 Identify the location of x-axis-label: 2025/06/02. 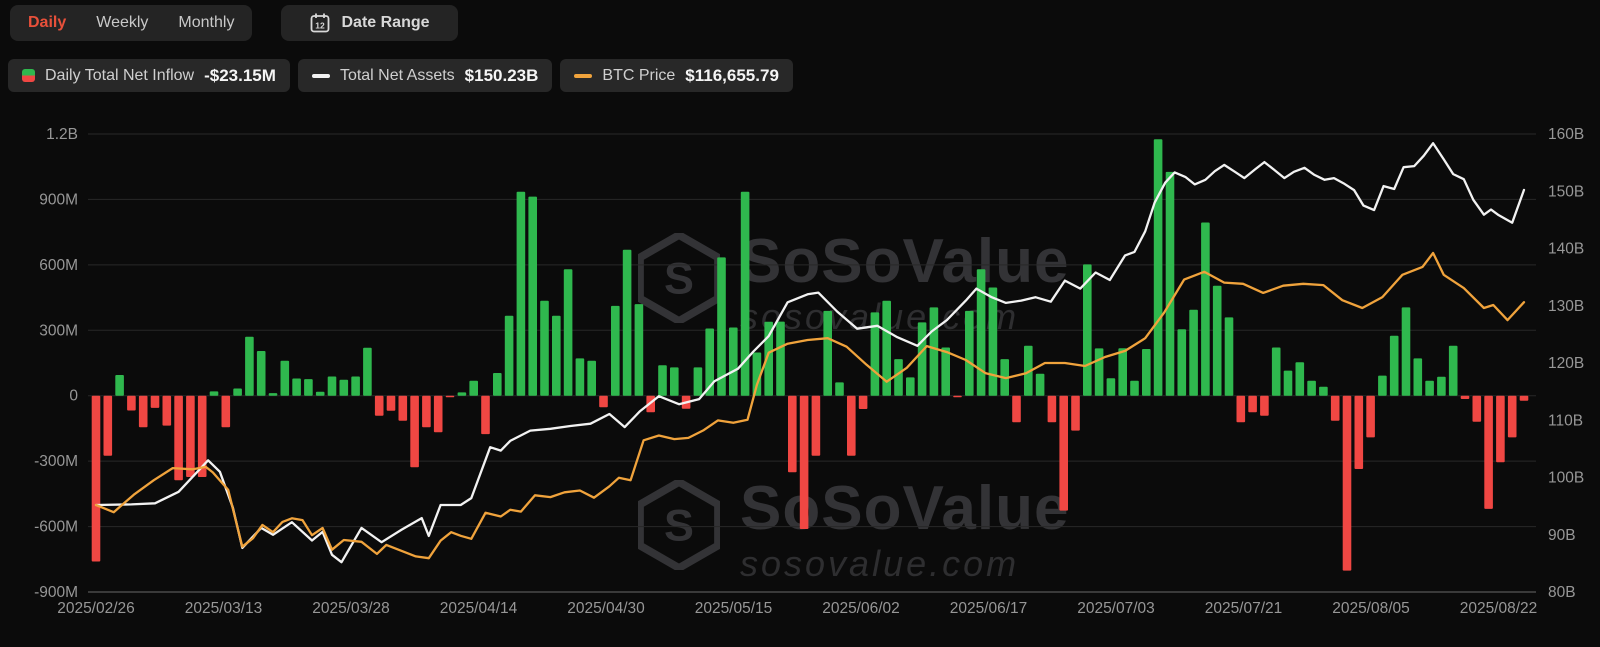
(861, 608).